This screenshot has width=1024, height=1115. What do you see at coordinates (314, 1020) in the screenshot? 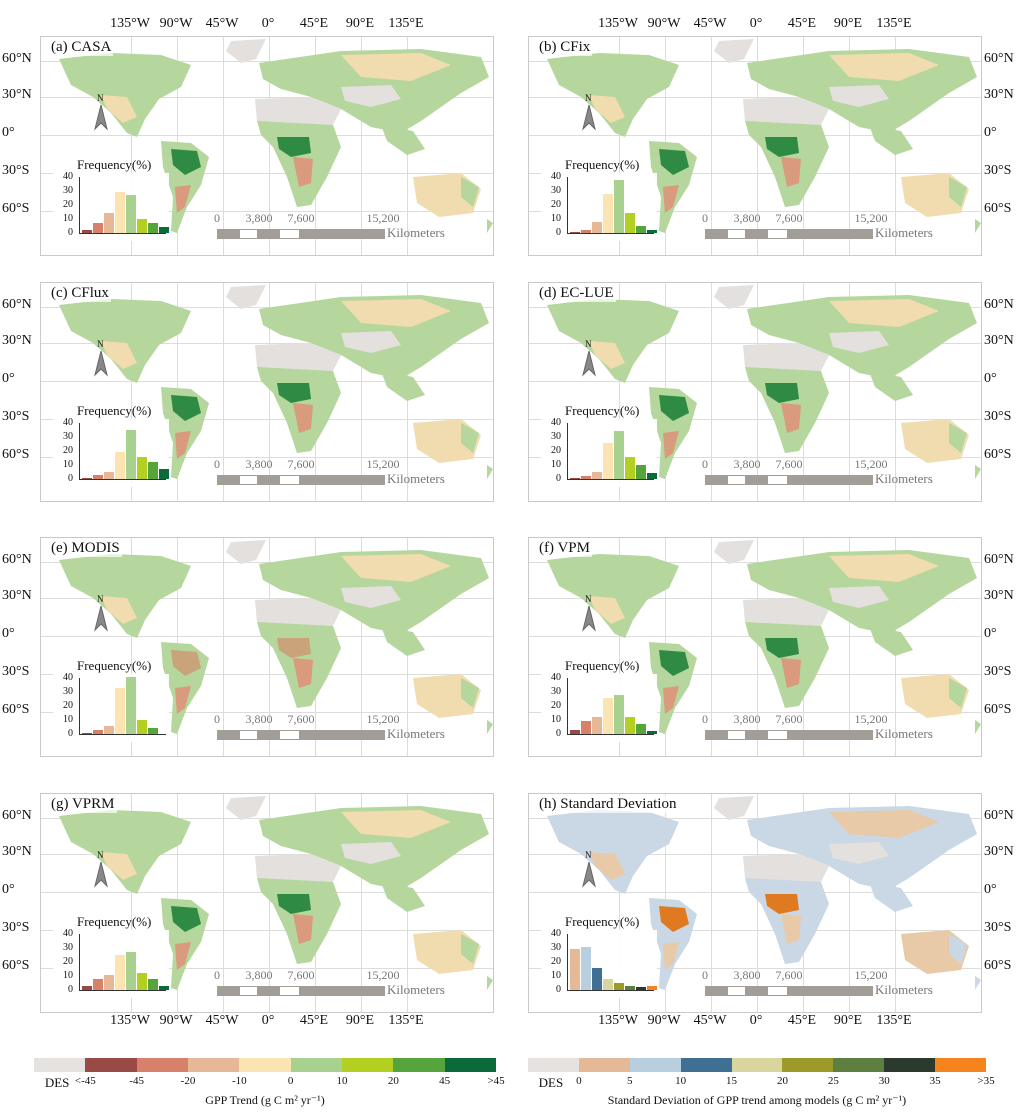
I see `longitude-label: 45°E` at bounding box center [314, 1020].